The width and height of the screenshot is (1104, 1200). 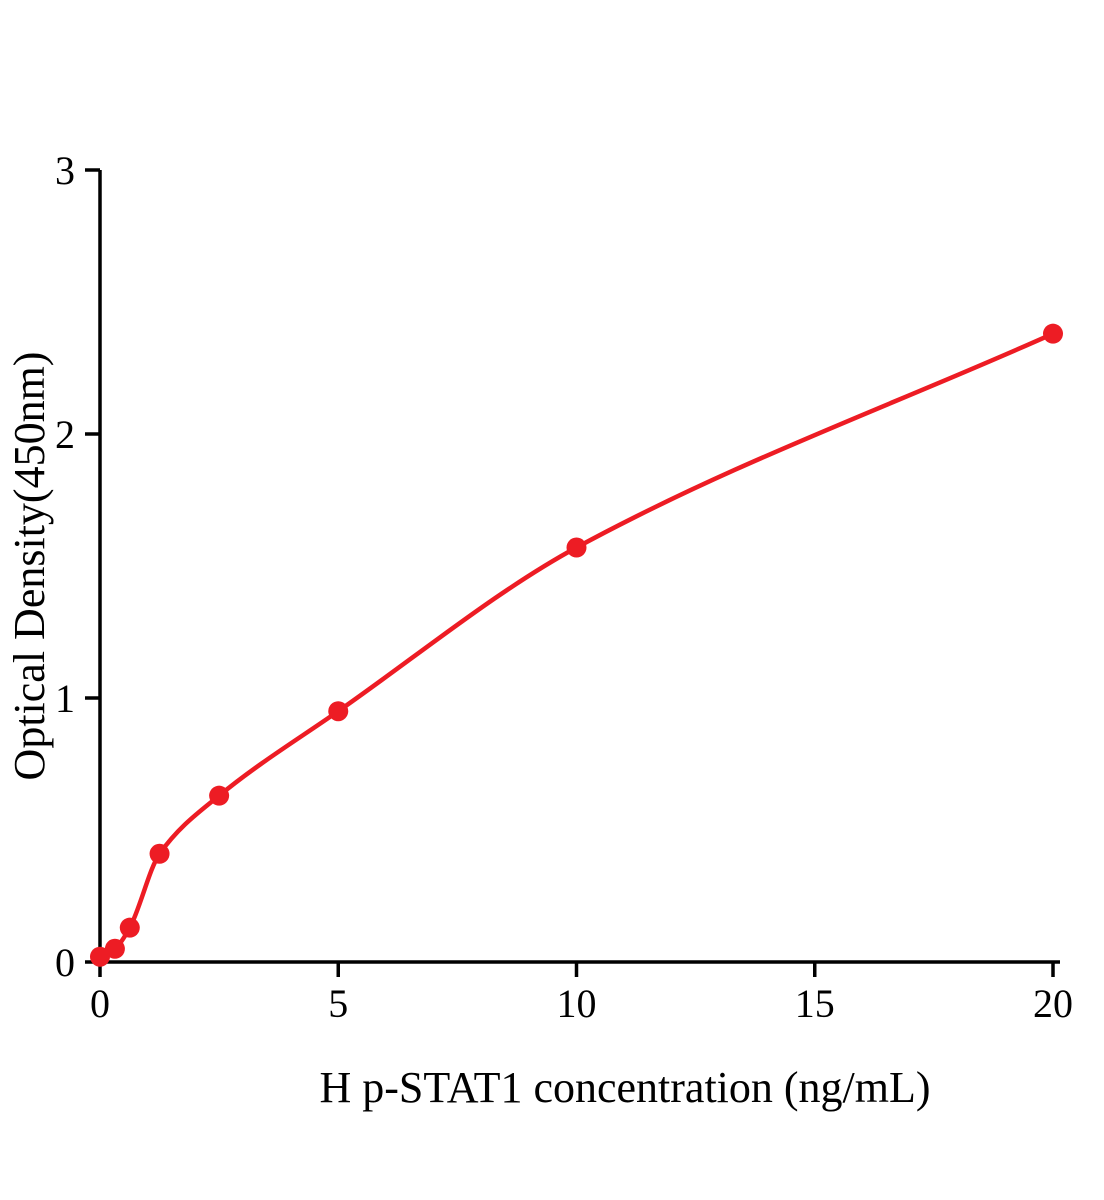 I want to click on x-tick-label: 0, so click(x=100, y=1003).